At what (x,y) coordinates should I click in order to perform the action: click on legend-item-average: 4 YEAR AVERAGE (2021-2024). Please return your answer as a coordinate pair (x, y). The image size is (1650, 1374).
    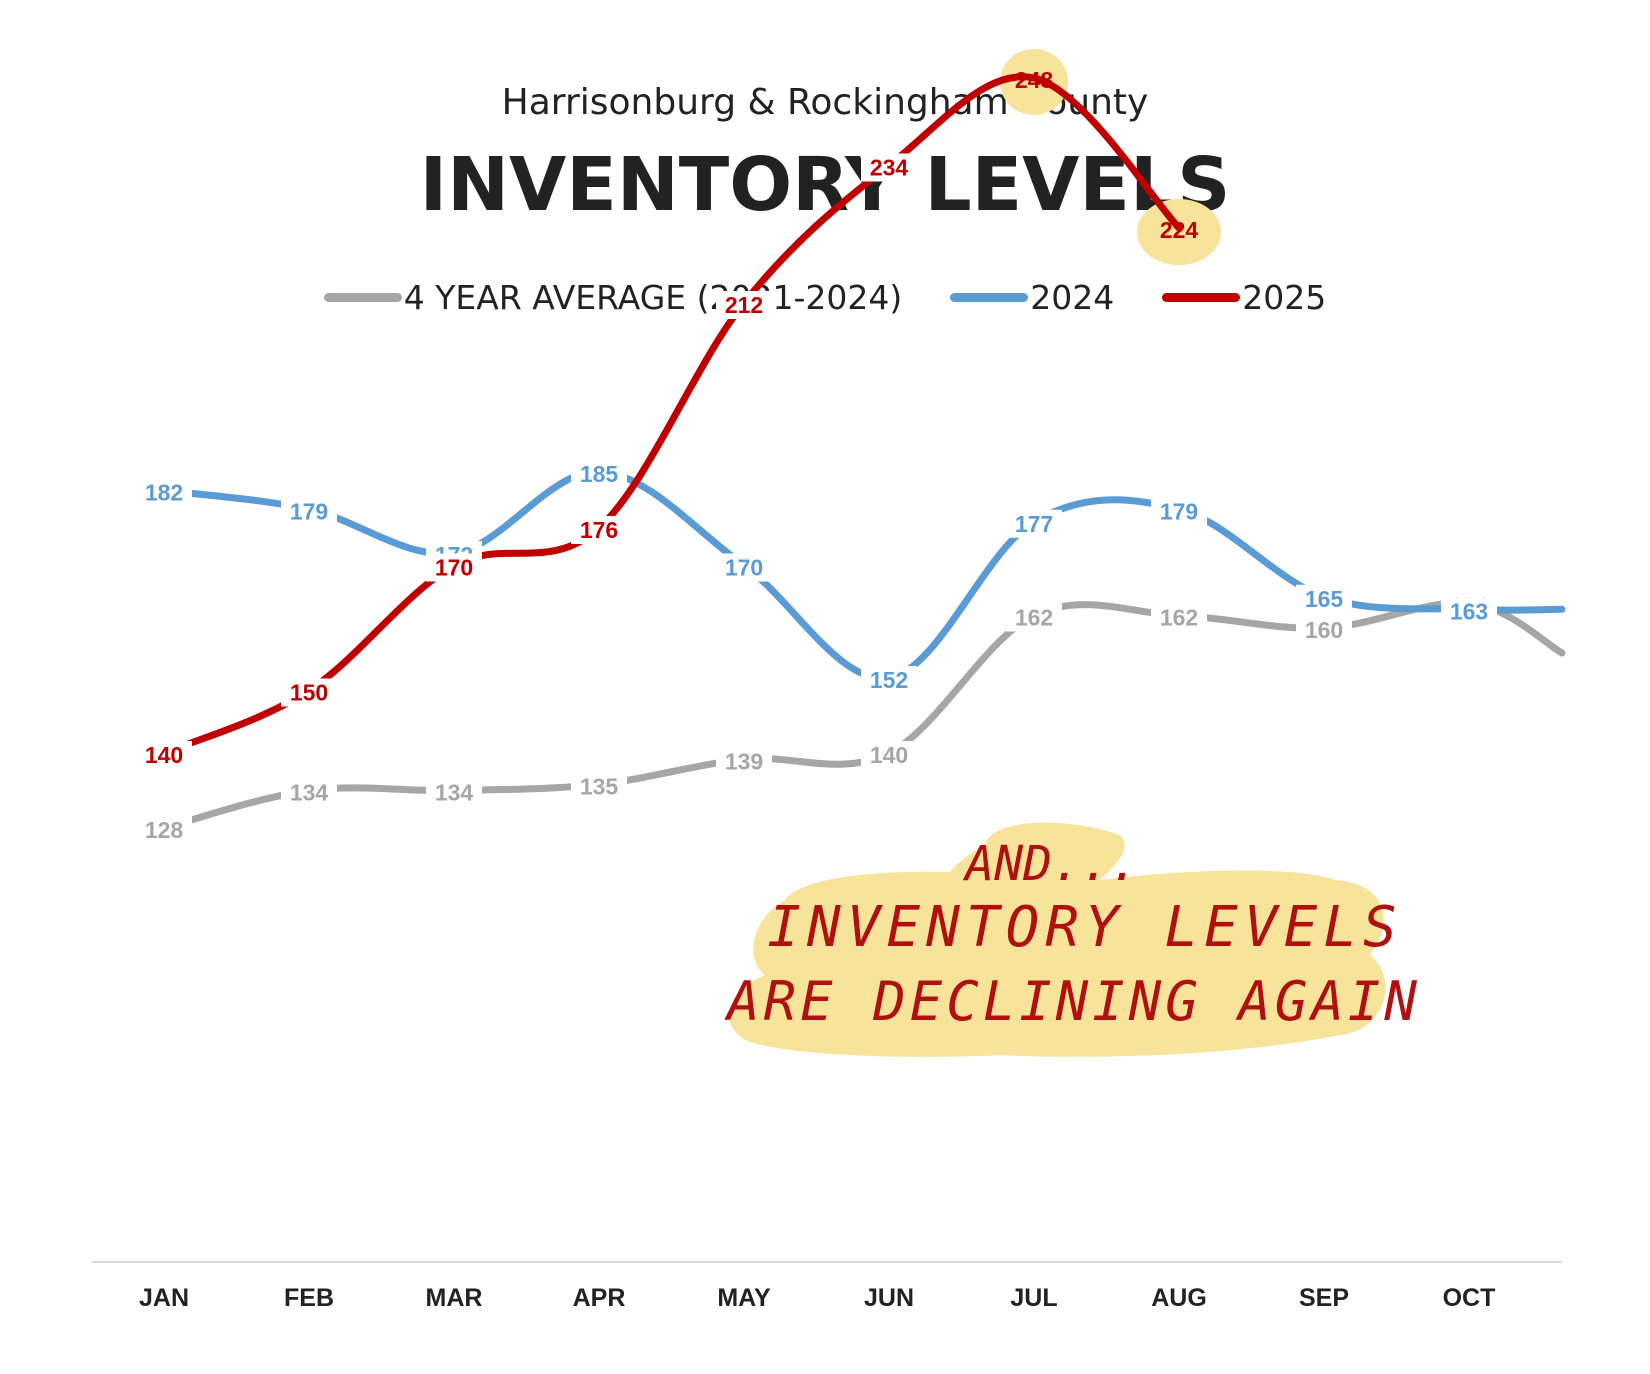
    Looking at the image, I should click on (613, 297).